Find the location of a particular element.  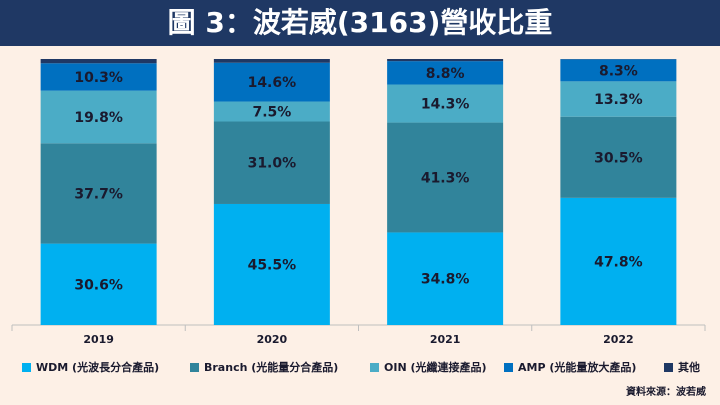

data-label: 41.3% is located at coordinates (445, 179).